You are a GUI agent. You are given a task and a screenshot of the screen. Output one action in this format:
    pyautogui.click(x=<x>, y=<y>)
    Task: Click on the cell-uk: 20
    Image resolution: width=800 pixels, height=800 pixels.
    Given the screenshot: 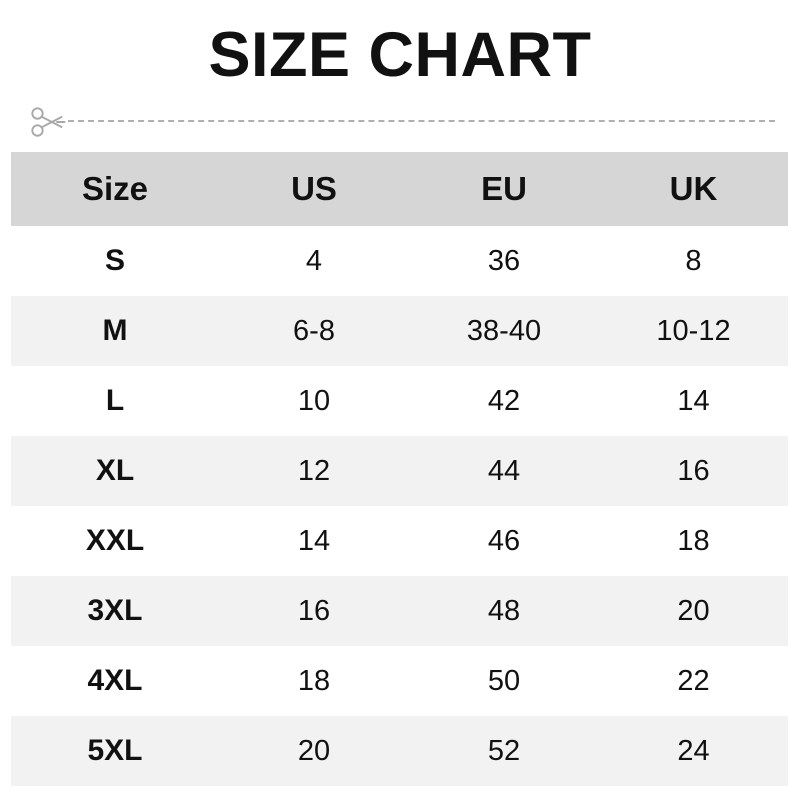 What is the action you would take?
    pyautogui.click(x=693, y=611)
    